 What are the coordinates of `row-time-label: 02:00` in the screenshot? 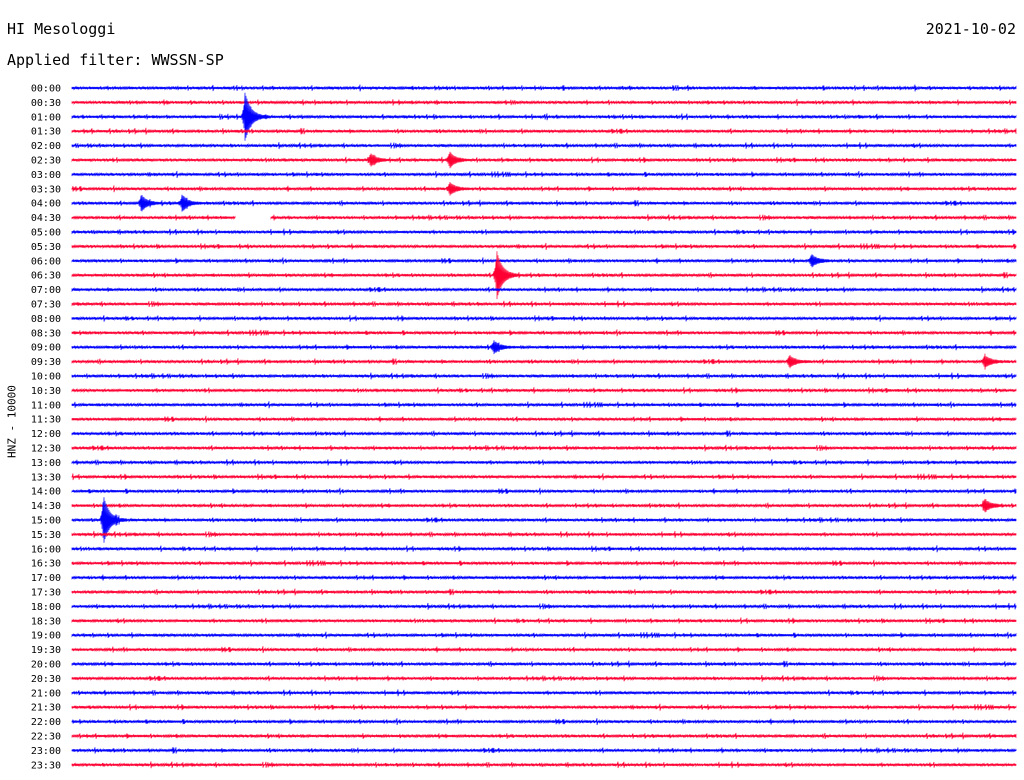 It's located at (46, 146).